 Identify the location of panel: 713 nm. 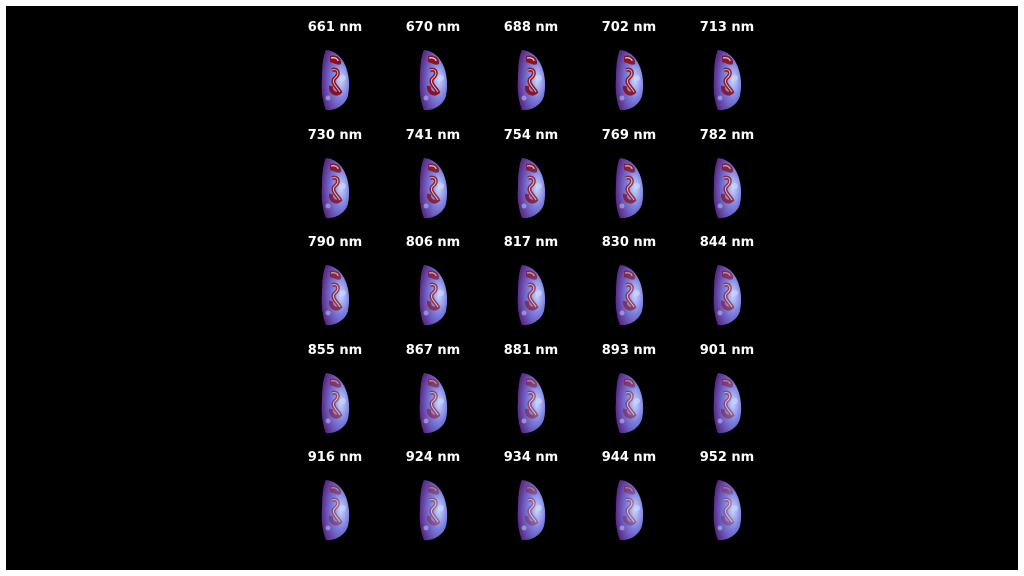
(743, 74).